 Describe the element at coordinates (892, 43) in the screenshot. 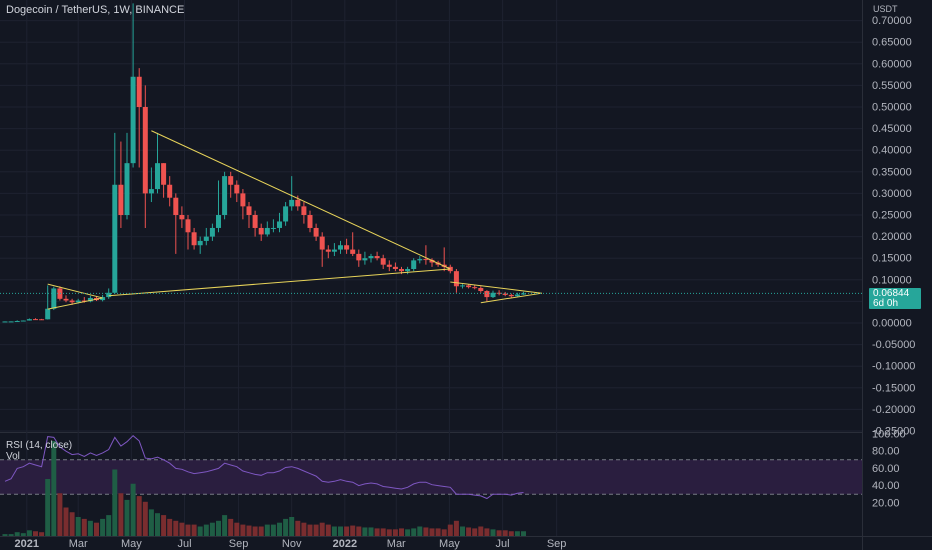

I see `price-tick-label: 0.65000` at that location.